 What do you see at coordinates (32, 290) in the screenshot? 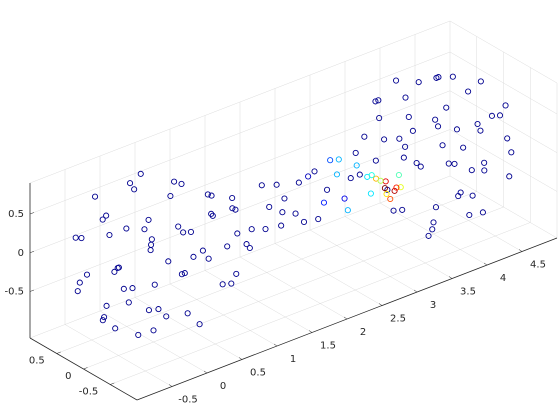
I see `z-tick` at bounding box center [32, 290].